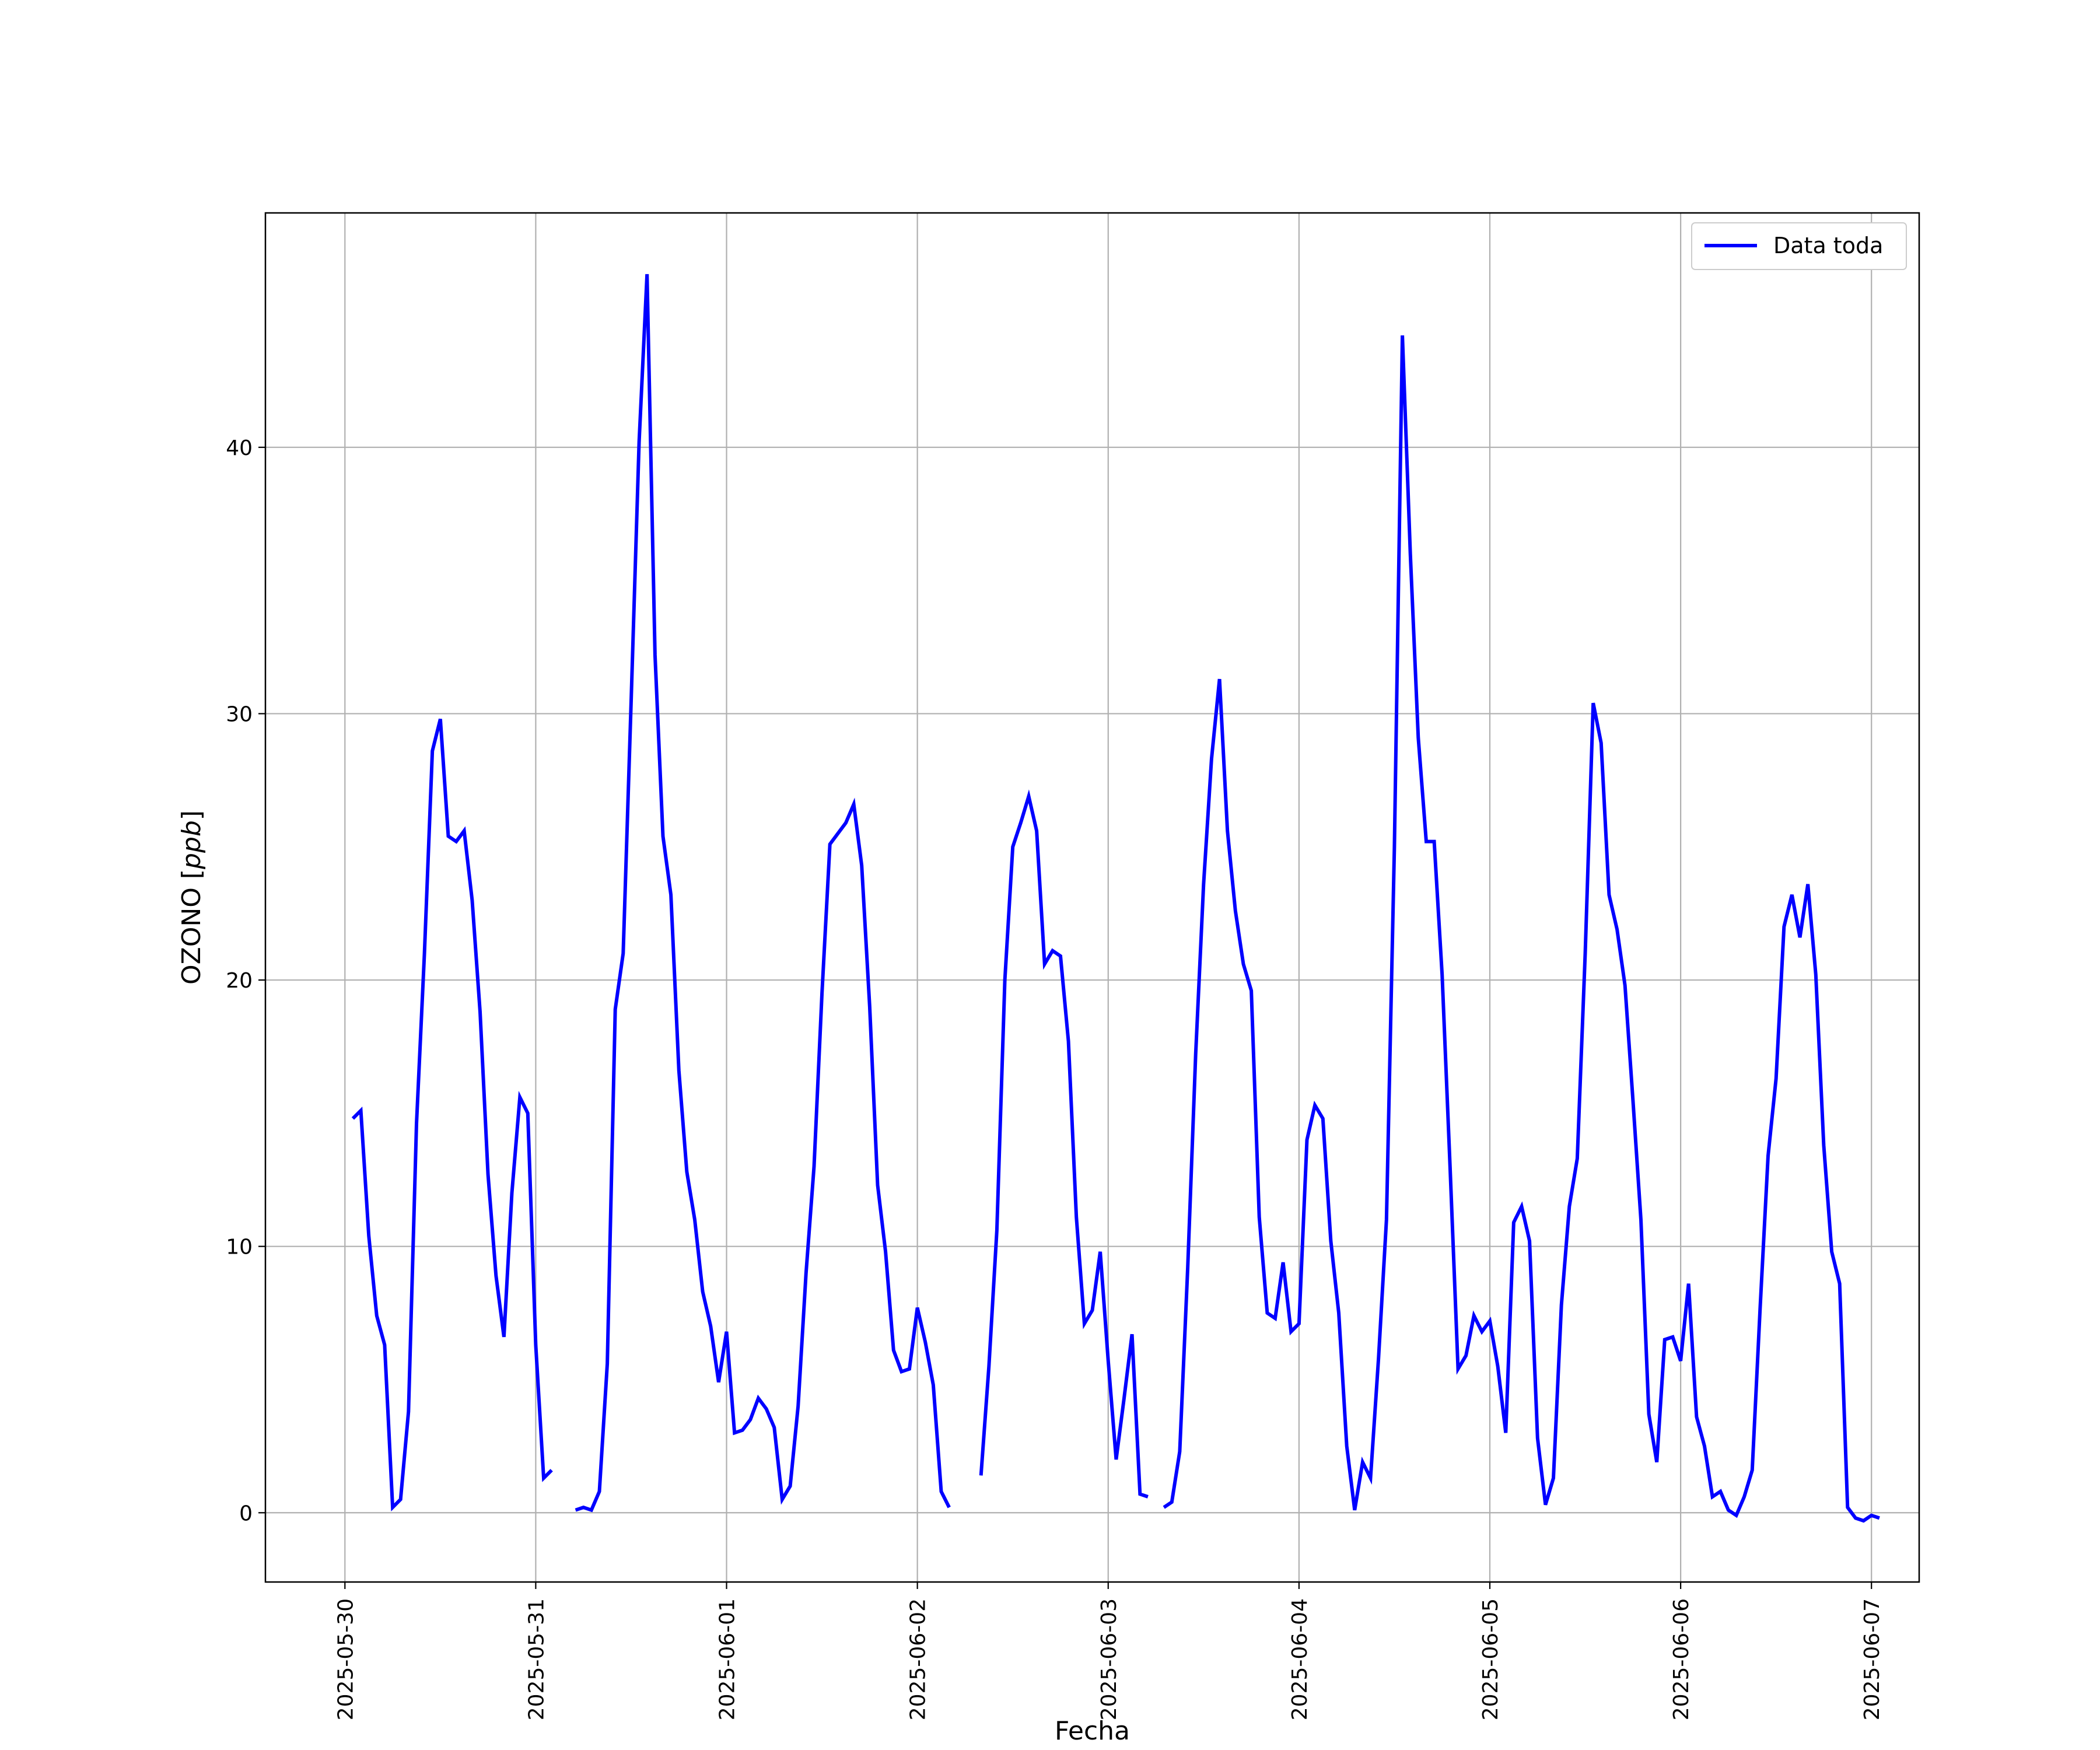 Image resolution: width=2100 pixels, height=1750 pixels. Describe the element at coordinates (1491, 1659) in the screenshot. I see `x-tick-label: 2025-06-05` at that location.